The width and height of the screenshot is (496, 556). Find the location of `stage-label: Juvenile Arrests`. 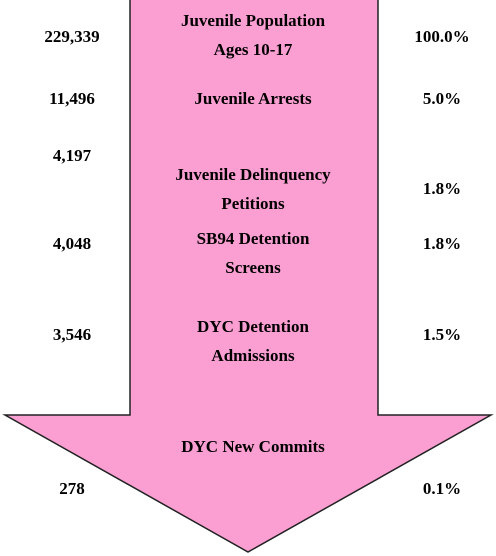

stage-label: Juvenile Arrests is located at coordinates (253, 98).